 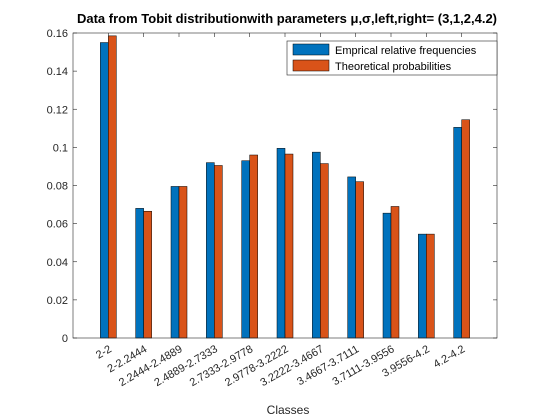 I want to click on y-tick-label-3: 0.06, so click(x=57, y=225).